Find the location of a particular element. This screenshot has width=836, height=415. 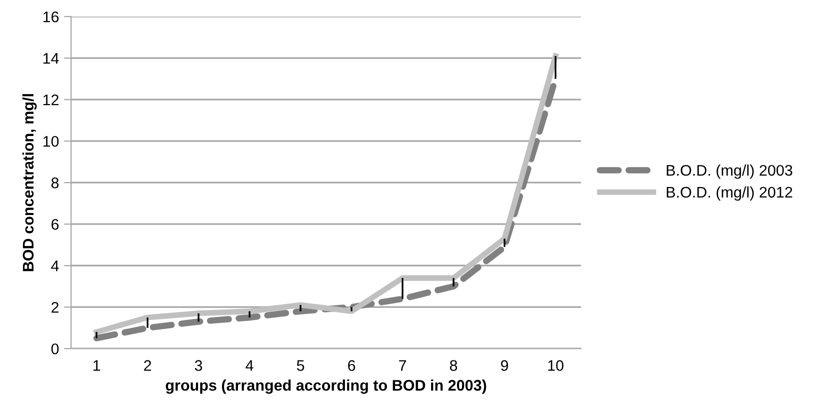

x-tick-label: 6 is located at coordinates (352, 365).